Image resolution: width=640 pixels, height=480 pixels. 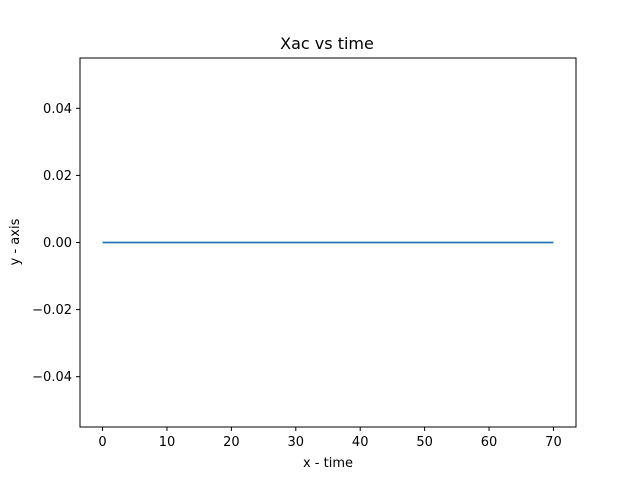 I want to click on x-axis-label: x - time, so click(x=328, y=463).